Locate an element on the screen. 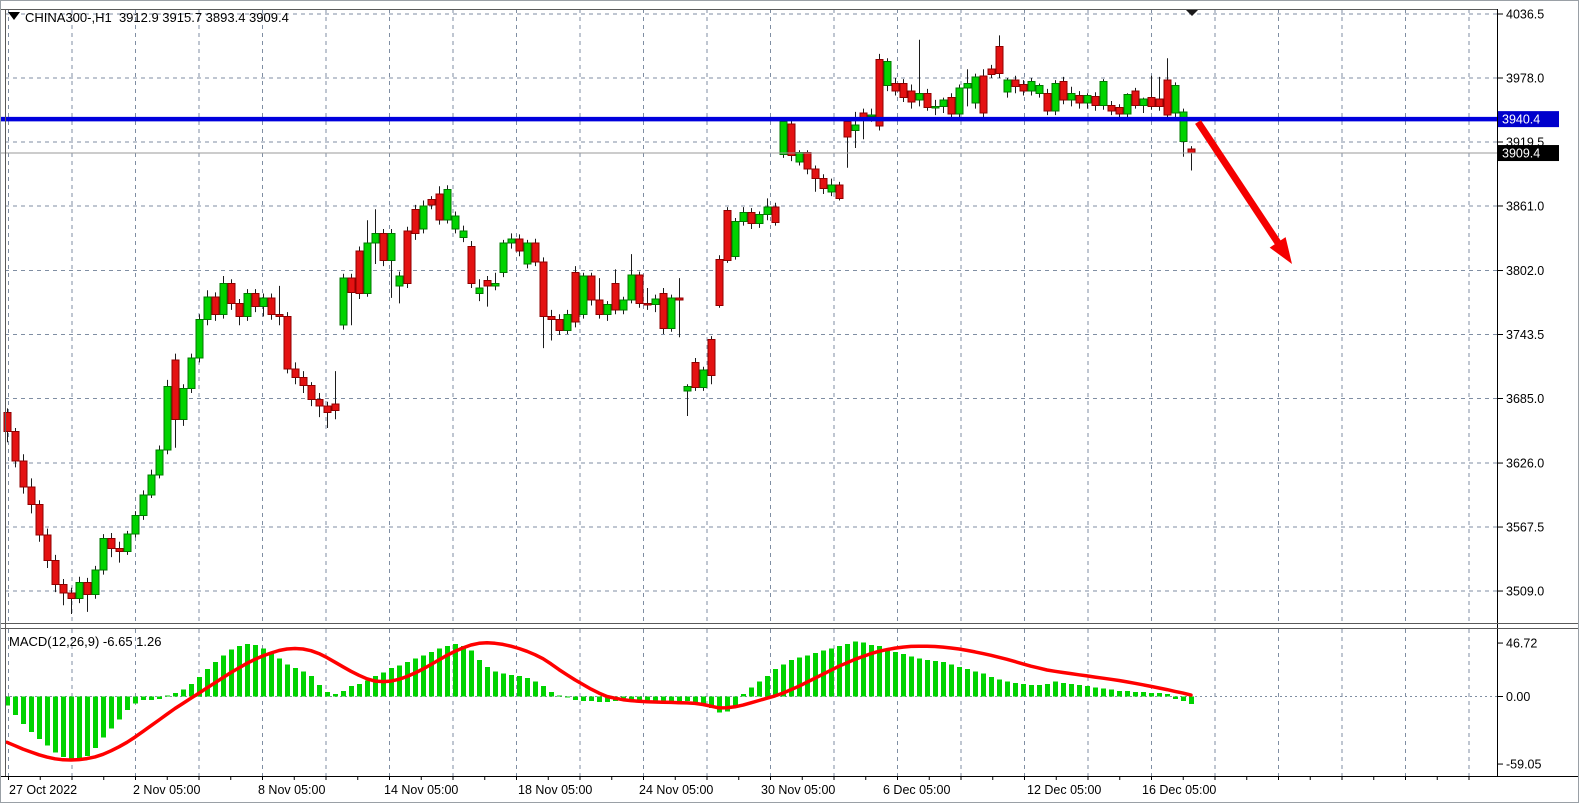 The image size is (1579, 803). trend-arrow-annotation is located at coordinates (1243, 192).